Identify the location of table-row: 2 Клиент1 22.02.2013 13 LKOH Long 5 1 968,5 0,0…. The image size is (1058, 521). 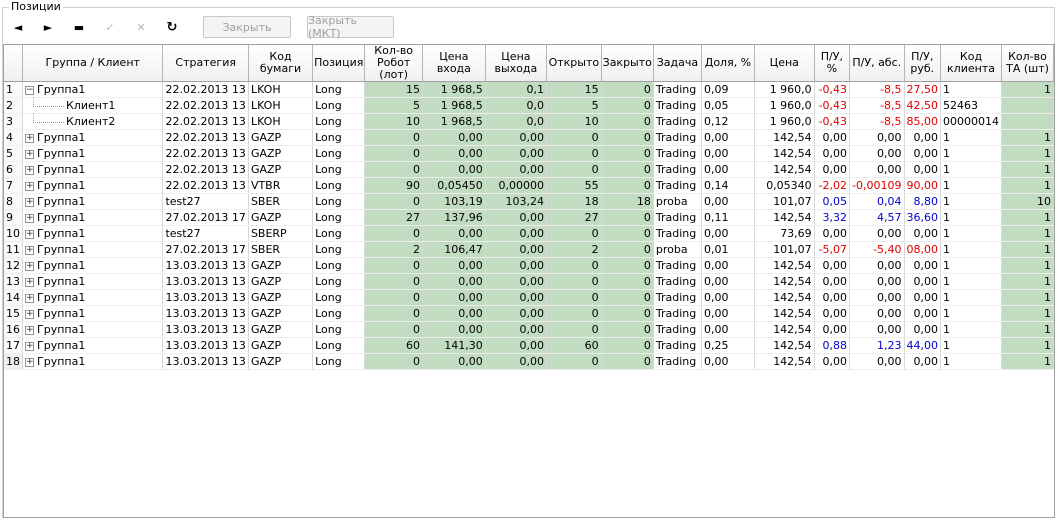
(529, 105).